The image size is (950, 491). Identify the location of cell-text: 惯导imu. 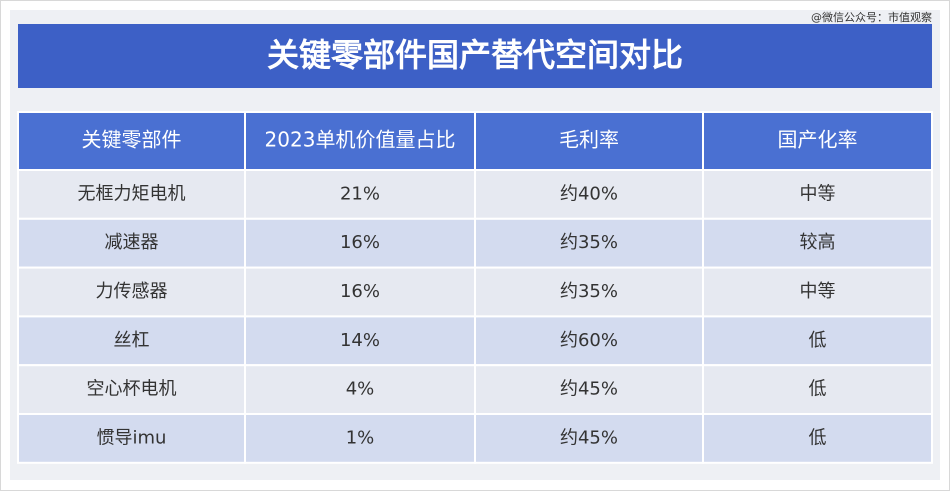
(132, 437).